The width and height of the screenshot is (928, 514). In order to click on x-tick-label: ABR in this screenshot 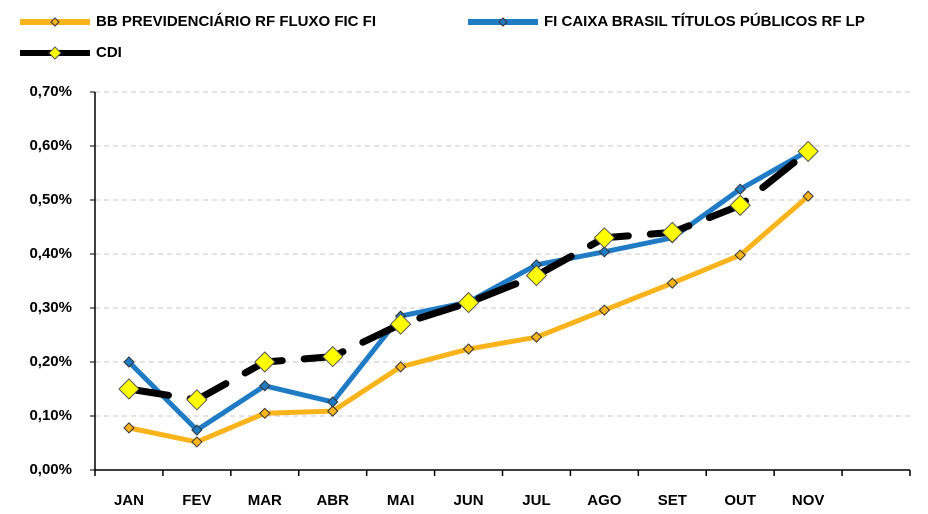, I will do `click(332, 500)`.